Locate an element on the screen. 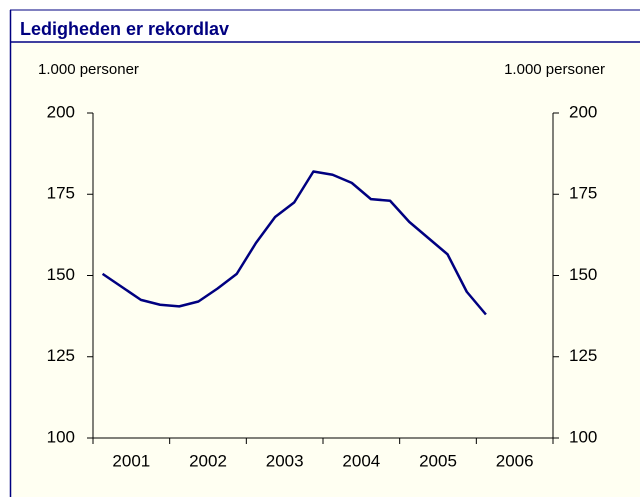  x-tick-label: 2001 is located at coordinates (131, 460).